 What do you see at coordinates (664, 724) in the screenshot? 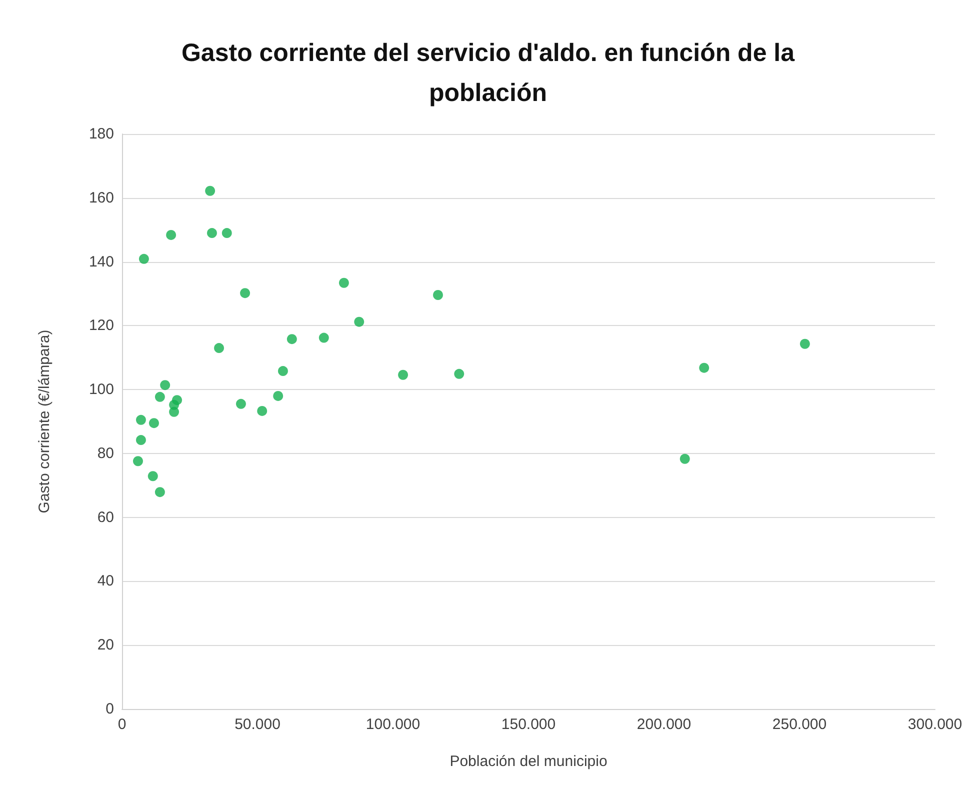
I see `x-tick-label: 200.000` at bounding box center [664, 724].